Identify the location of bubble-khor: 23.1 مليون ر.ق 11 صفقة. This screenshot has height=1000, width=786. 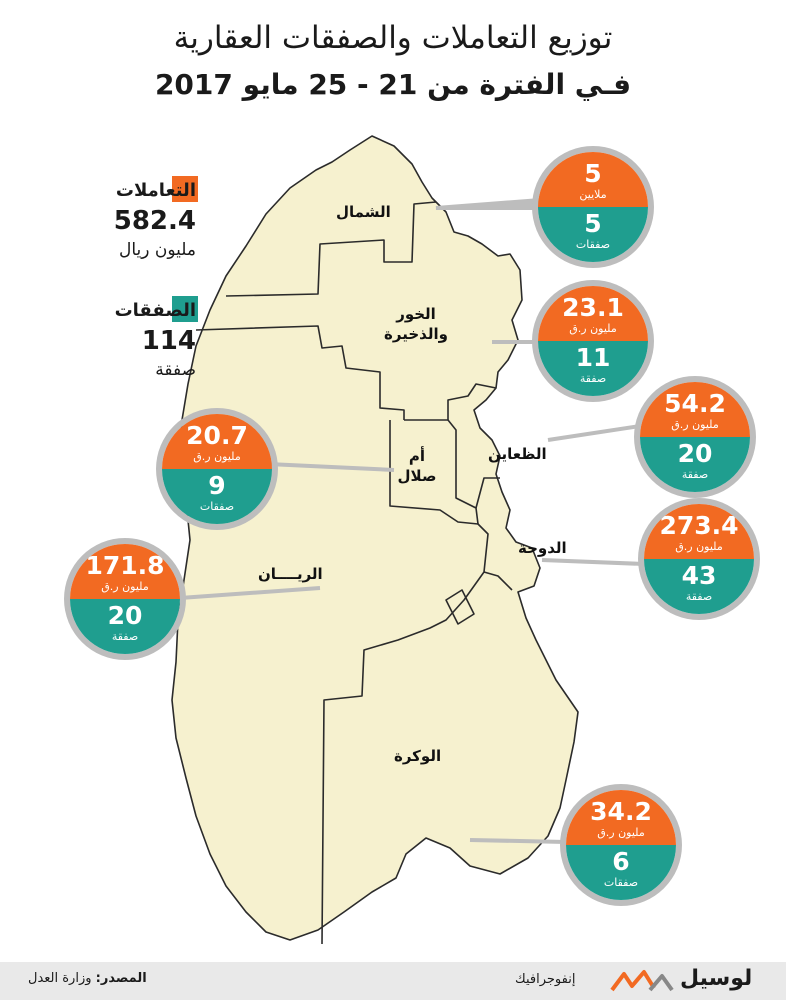
(593, 341).